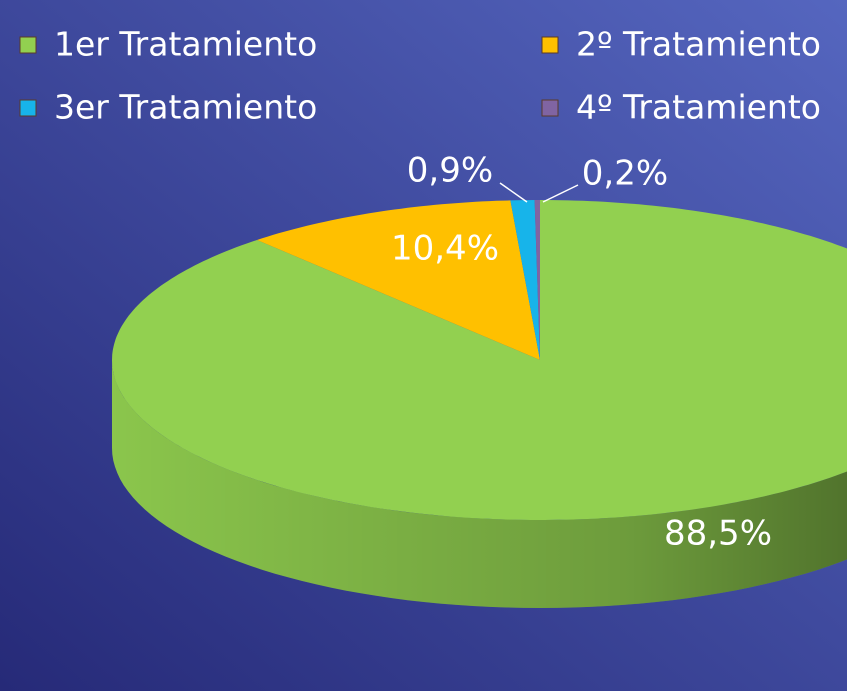  Describe the element at coordinates (718, 534) in the screenshot. I see `data-label: 88,5%` at that location.